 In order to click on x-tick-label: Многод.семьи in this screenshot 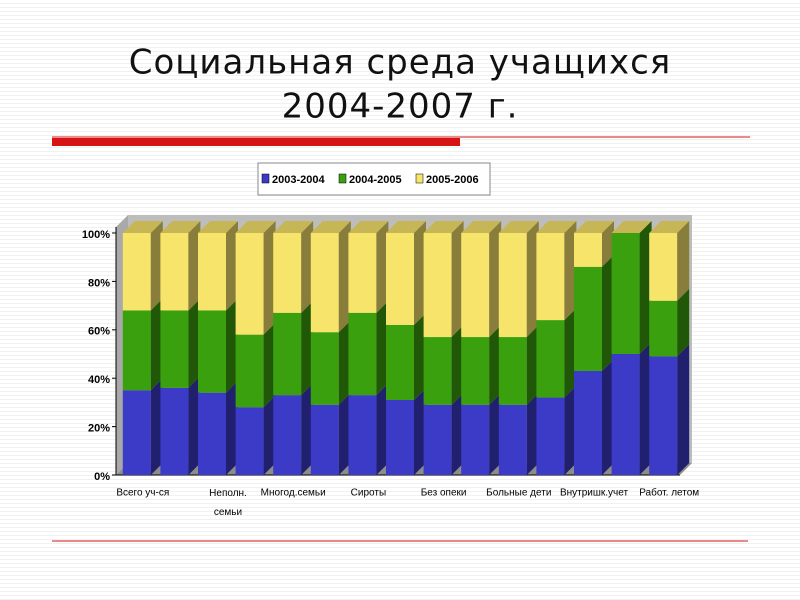, I will do `click(293, 493)`.